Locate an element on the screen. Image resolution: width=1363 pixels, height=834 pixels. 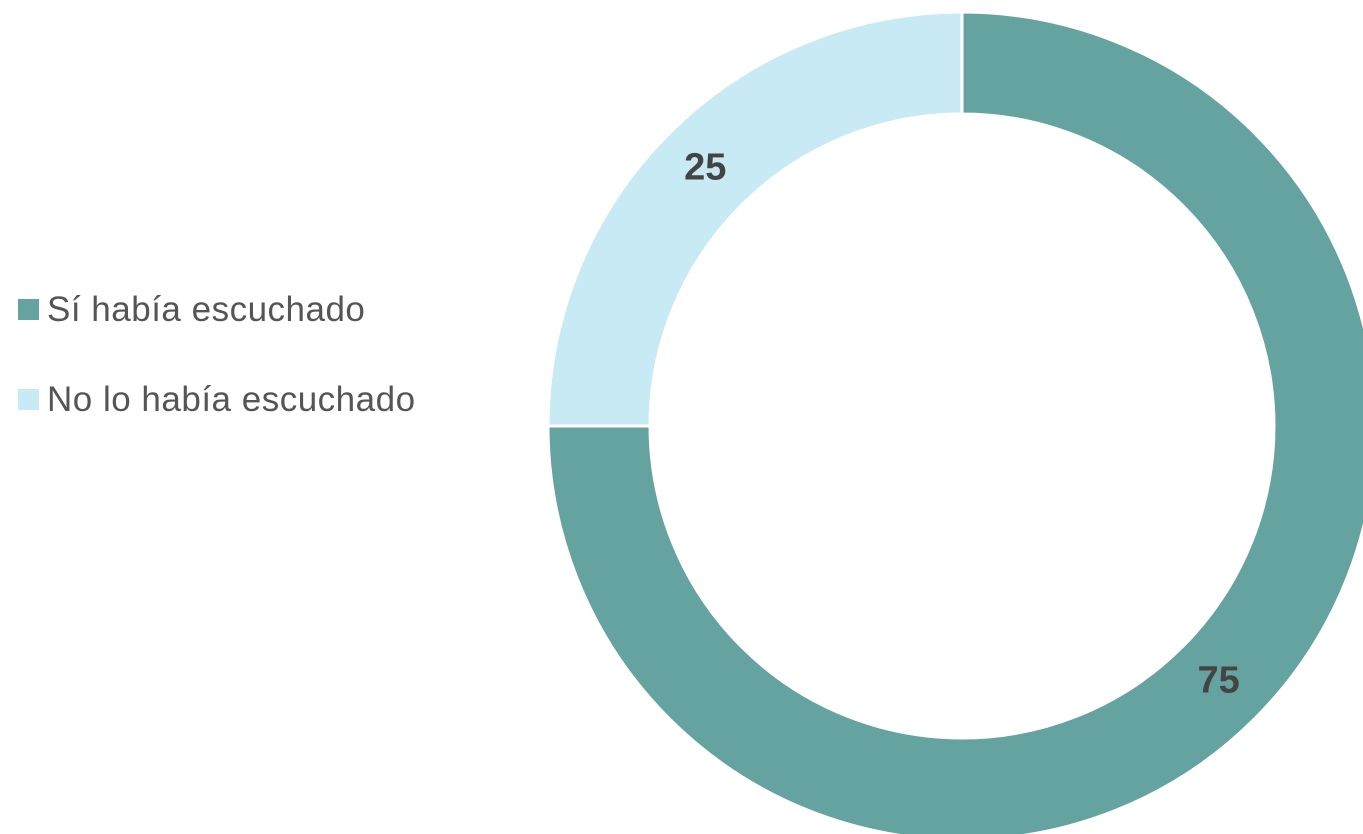
data-label: 75 is located at coordinates (1219, 681).